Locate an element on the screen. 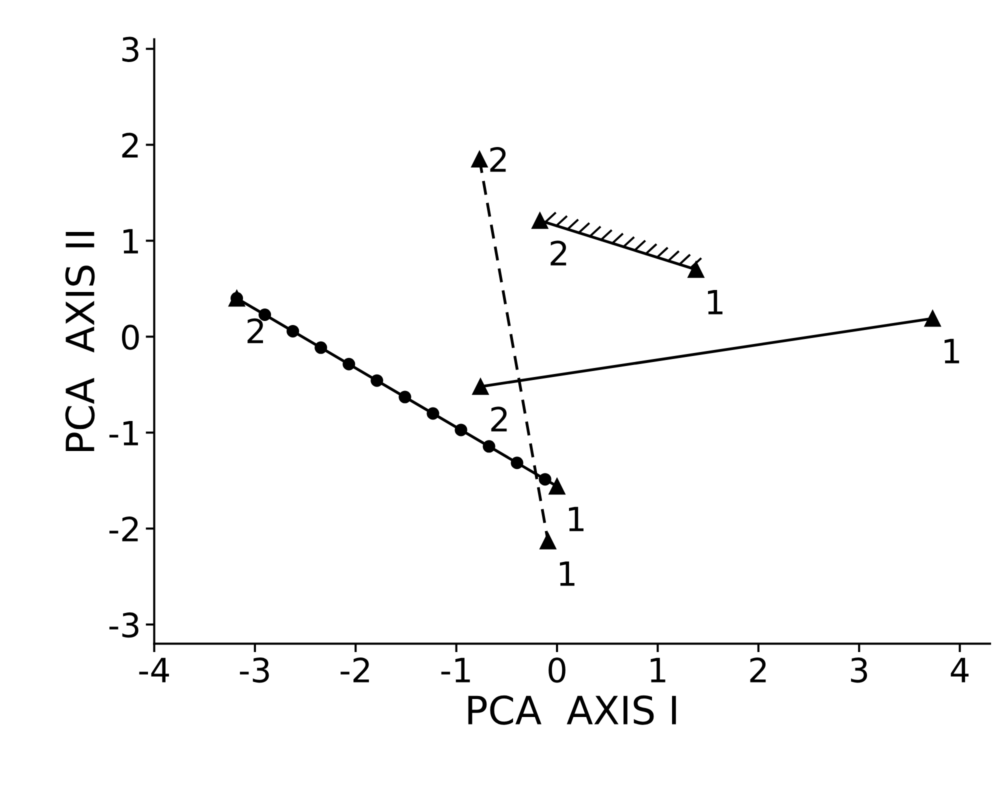 Image resolution: width=995 pixels, height=785 pixels. x-tick-label: -3 is located at coordinates (254, 670).